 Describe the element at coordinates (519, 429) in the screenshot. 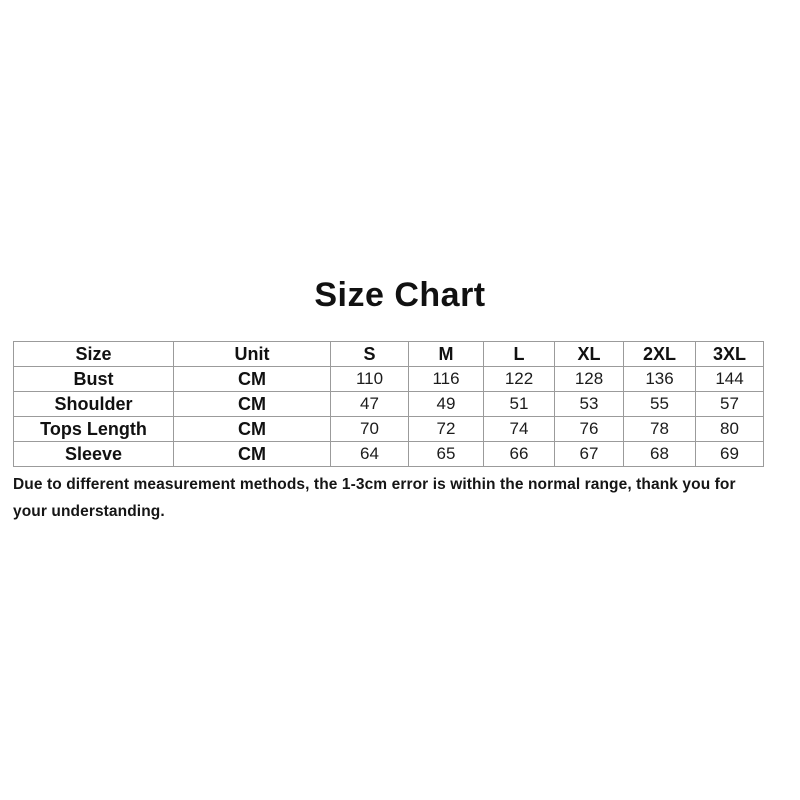

I see `cell-value: 74` at that location.